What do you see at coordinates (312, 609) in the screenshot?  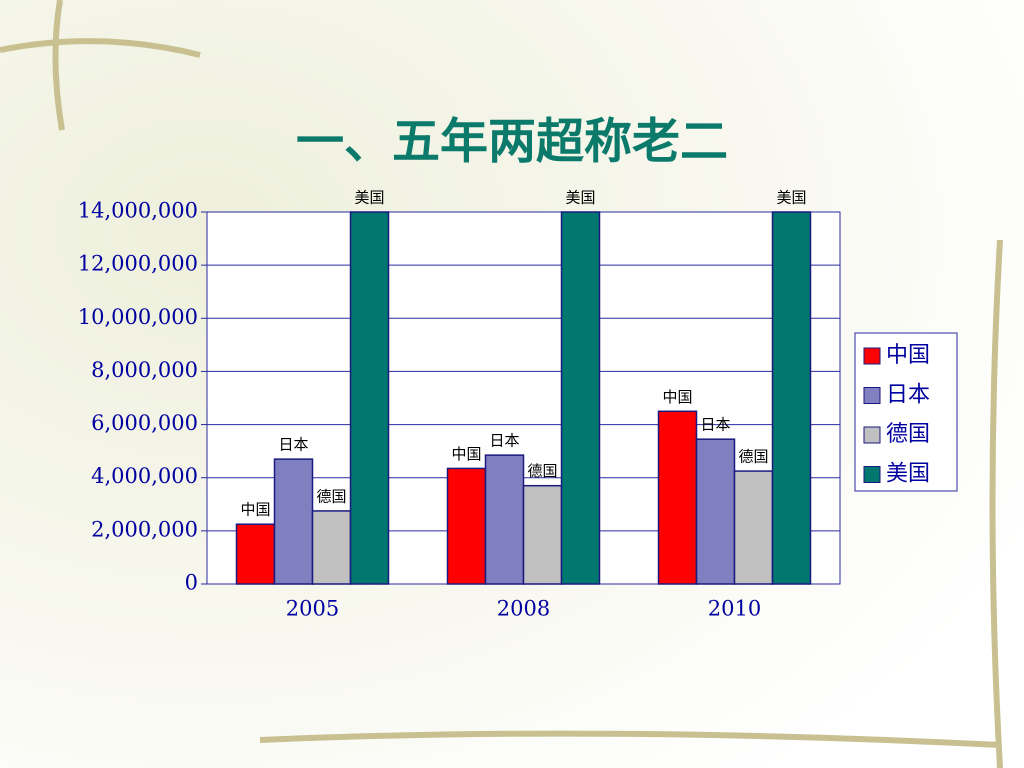 I see `x-tick-label: 2005` at bounding box center [312, 609].